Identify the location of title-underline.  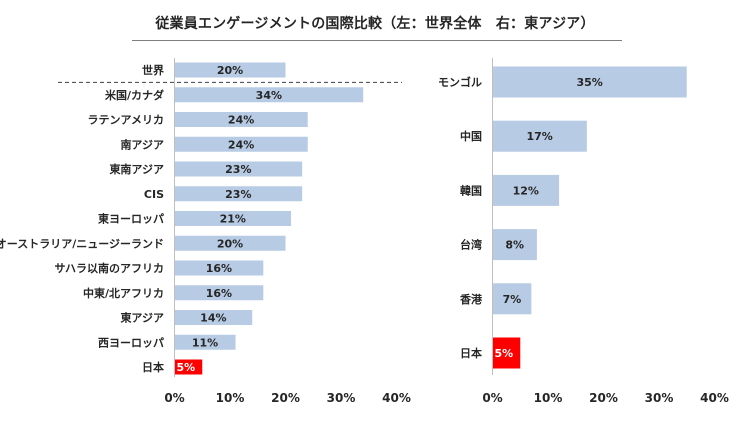
(377, 40).